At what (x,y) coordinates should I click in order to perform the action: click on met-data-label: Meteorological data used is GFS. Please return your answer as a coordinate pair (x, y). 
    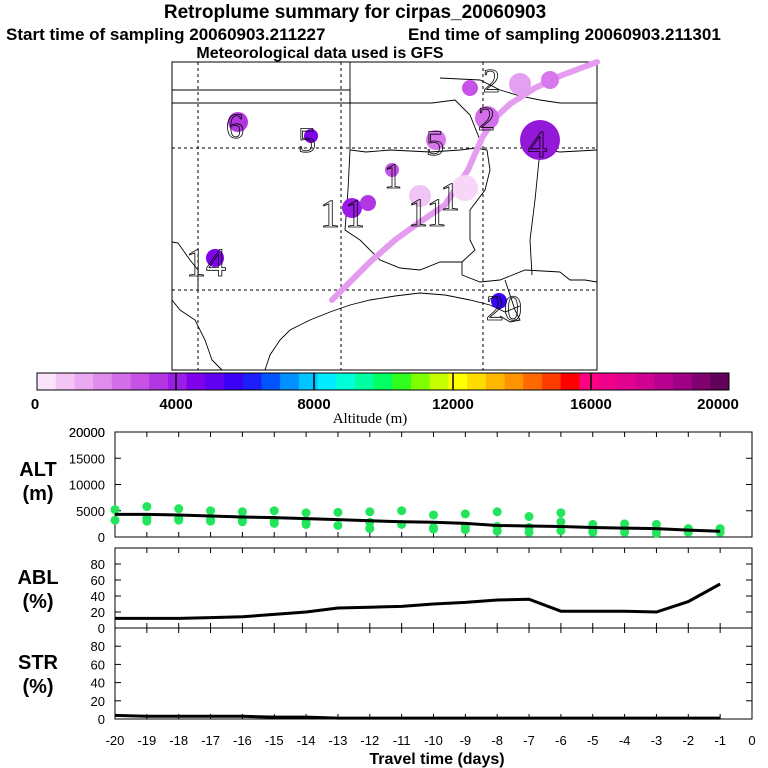
    Looking at the image, I should click on (320, 53).